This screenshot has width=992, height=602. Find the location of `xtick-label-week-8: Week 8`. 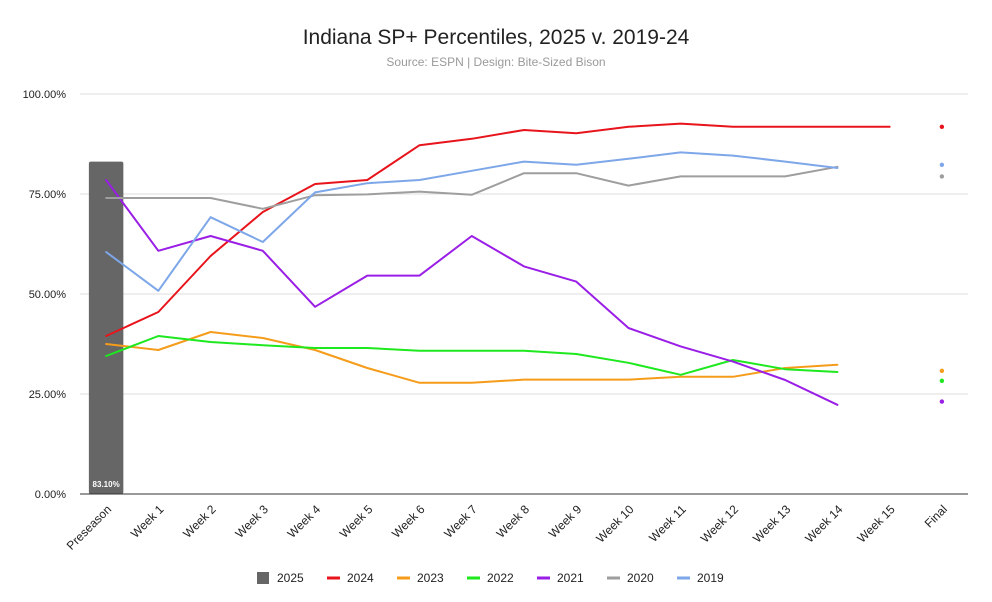

xtick-label-week-8: Week 8 is located at coordinates (513, 521).